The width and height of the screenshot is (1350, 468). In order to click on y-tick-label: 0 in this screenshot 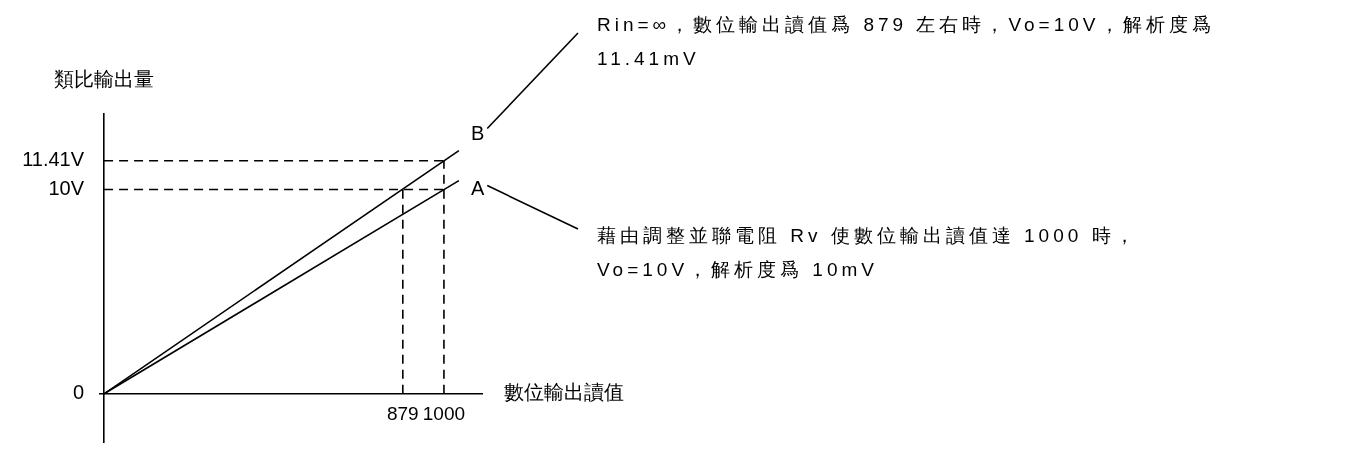, I will do `click(88, 392)`.